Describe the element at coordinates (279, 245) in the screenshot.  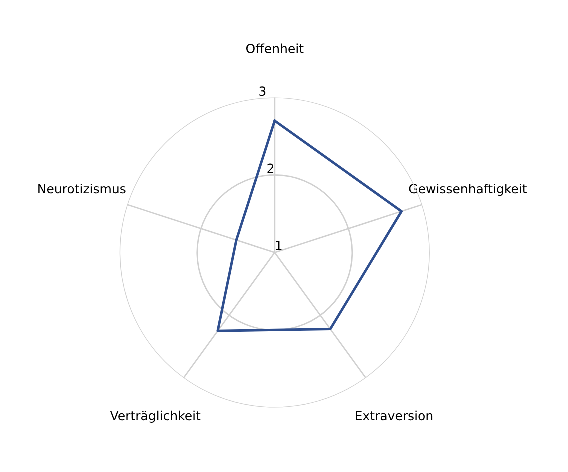
I see `y-tick-label: 1` at that location.